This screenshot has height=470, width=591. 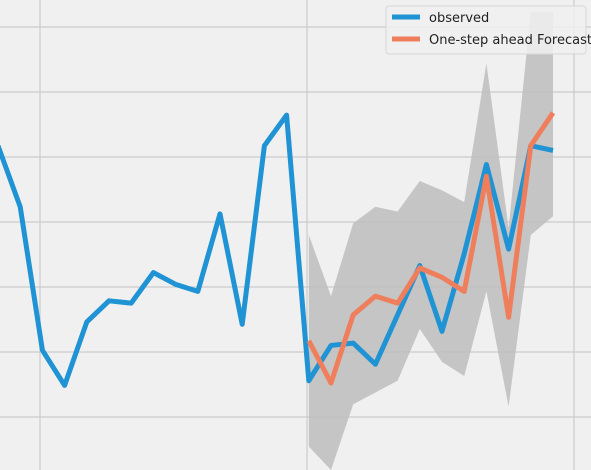 I want to click on legend-label-observed: observed, so click(x=459, y=18).